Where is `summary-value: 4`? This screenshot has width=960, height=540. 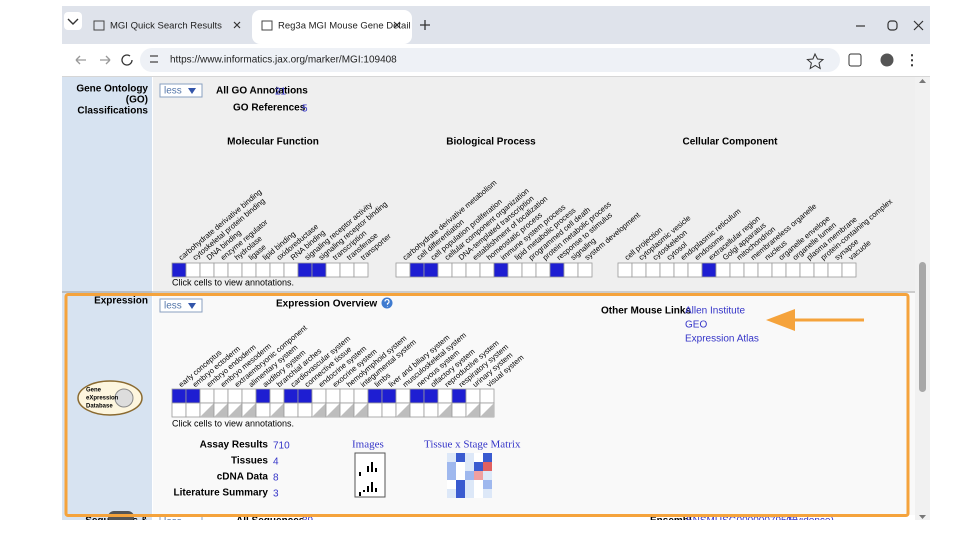 summary-value: 4 is located at coordinates (276, 462).